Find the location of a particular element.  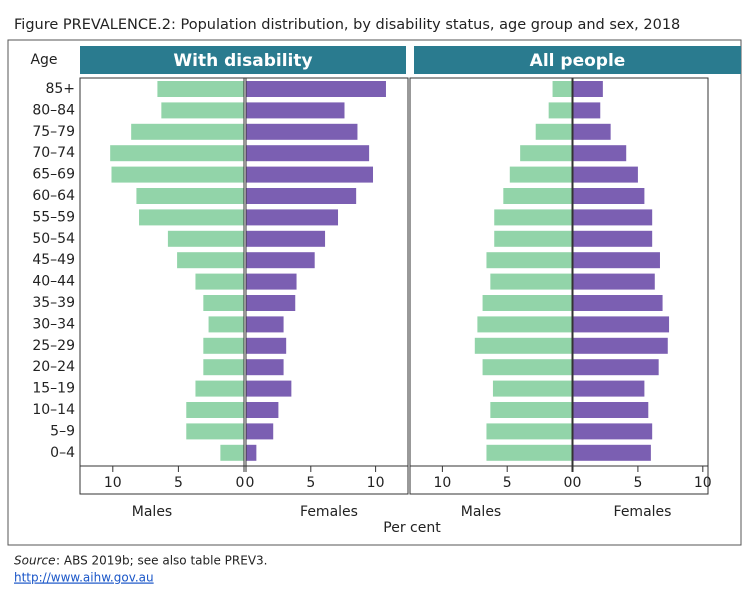

panel-title: All people is located at coordinates (578, 61).